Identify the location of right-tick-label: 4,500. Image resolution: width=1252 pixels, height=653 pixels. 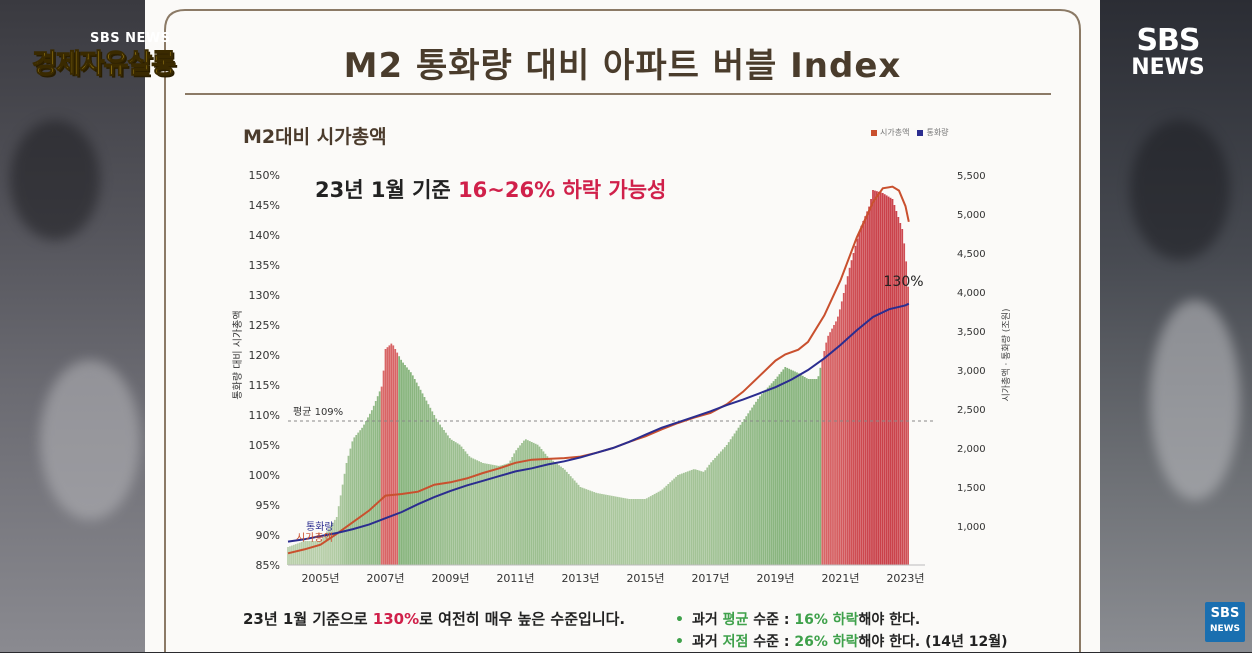
(971, 254).